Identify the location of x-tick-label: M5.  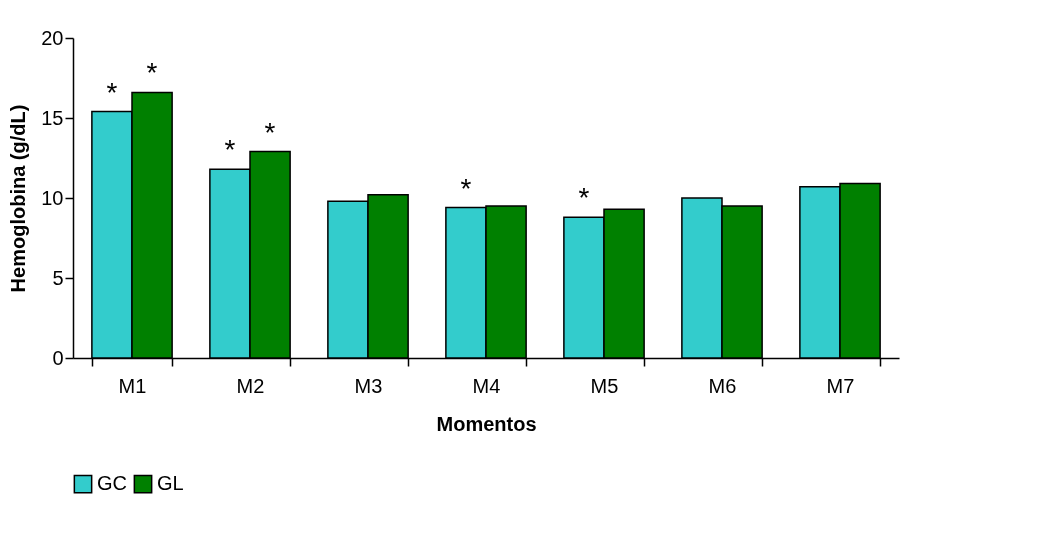
(604, 385).